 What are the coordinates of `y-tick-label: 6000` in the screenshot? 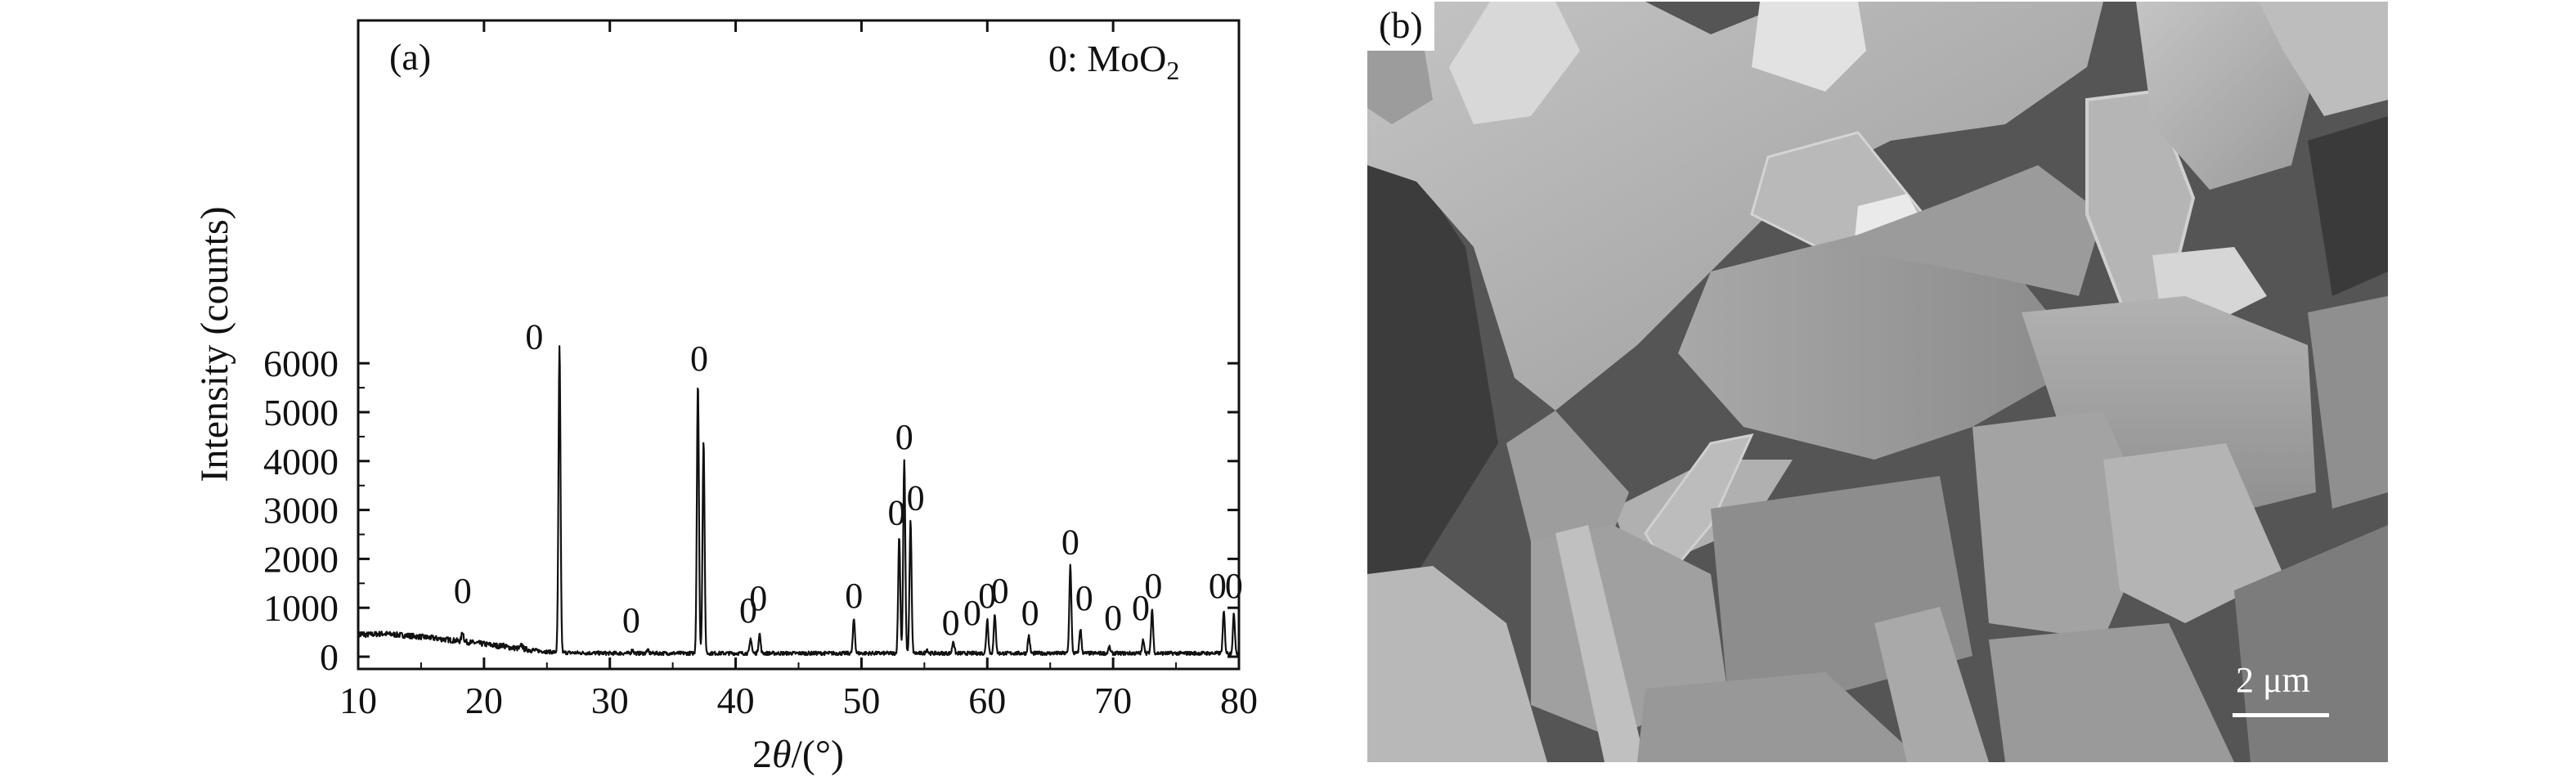 It's located at (301, 364).